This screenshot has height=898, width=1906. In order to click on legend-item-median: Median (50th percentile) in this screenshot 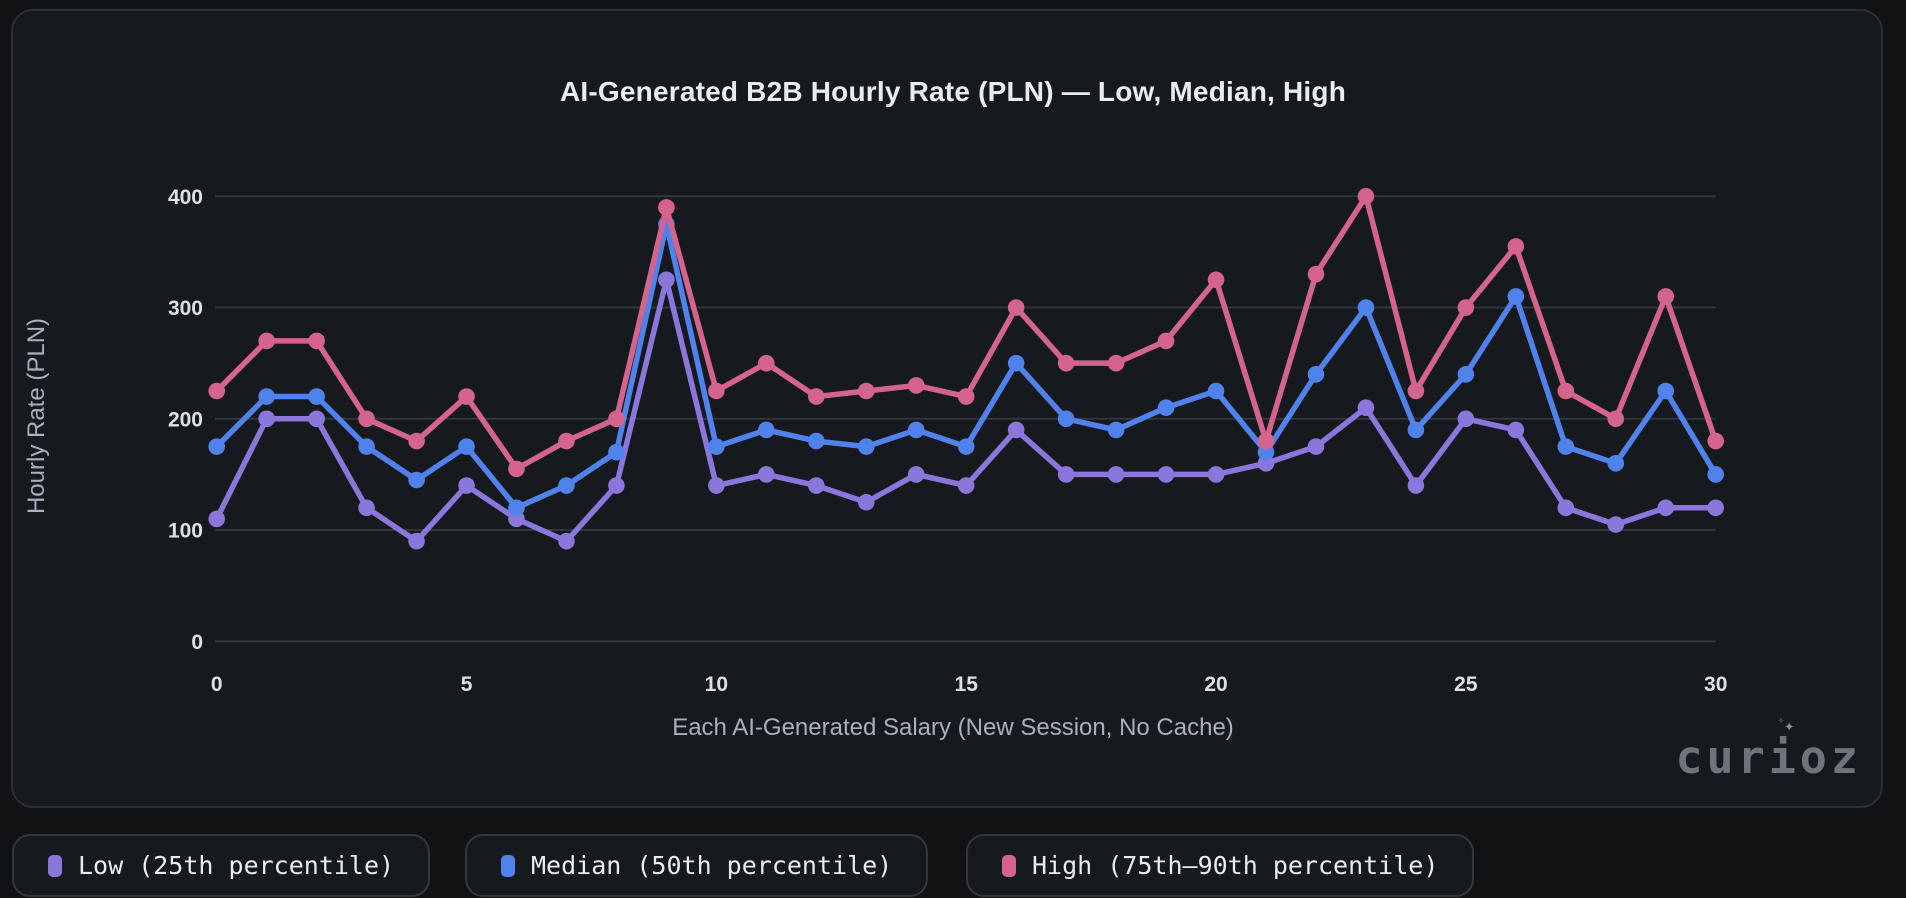, I will do `click(697, 865)`.